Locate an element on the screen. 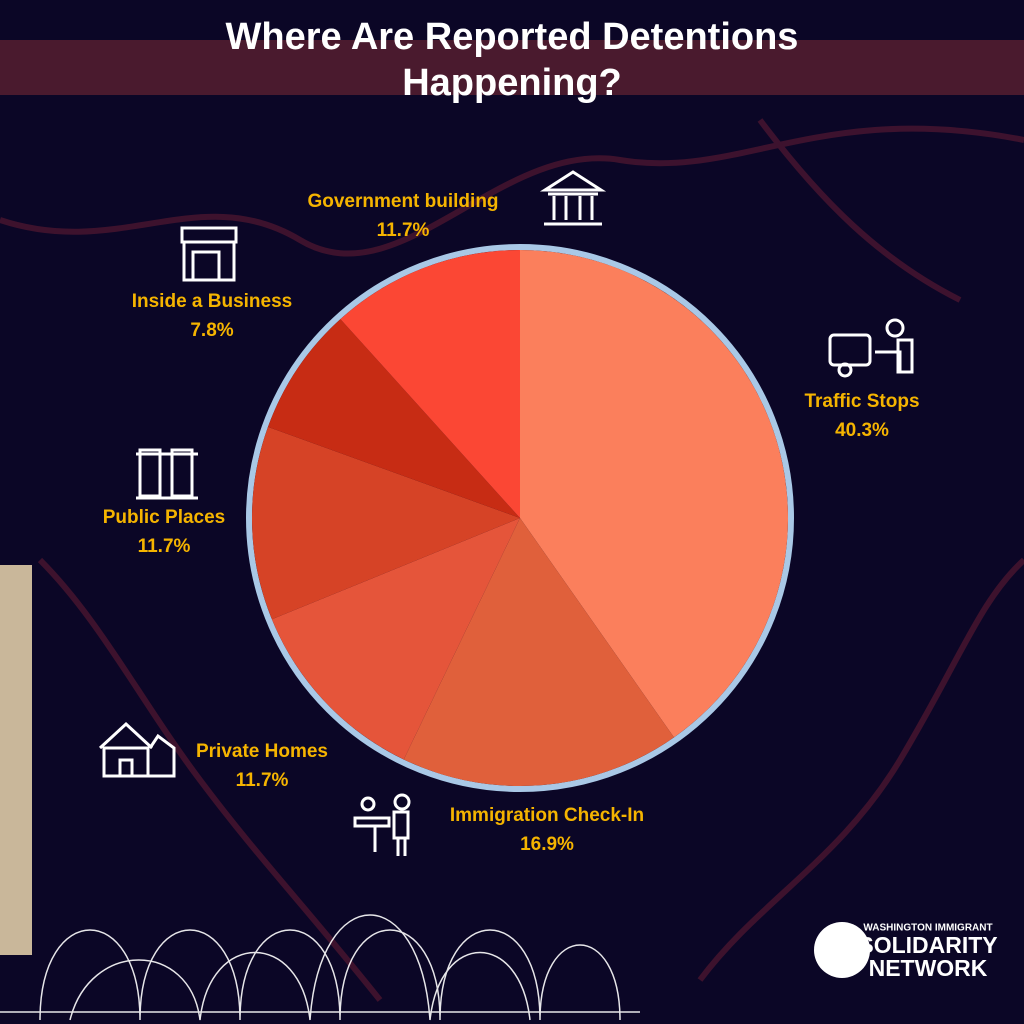  icon-business is located at coordinates (209, 254).